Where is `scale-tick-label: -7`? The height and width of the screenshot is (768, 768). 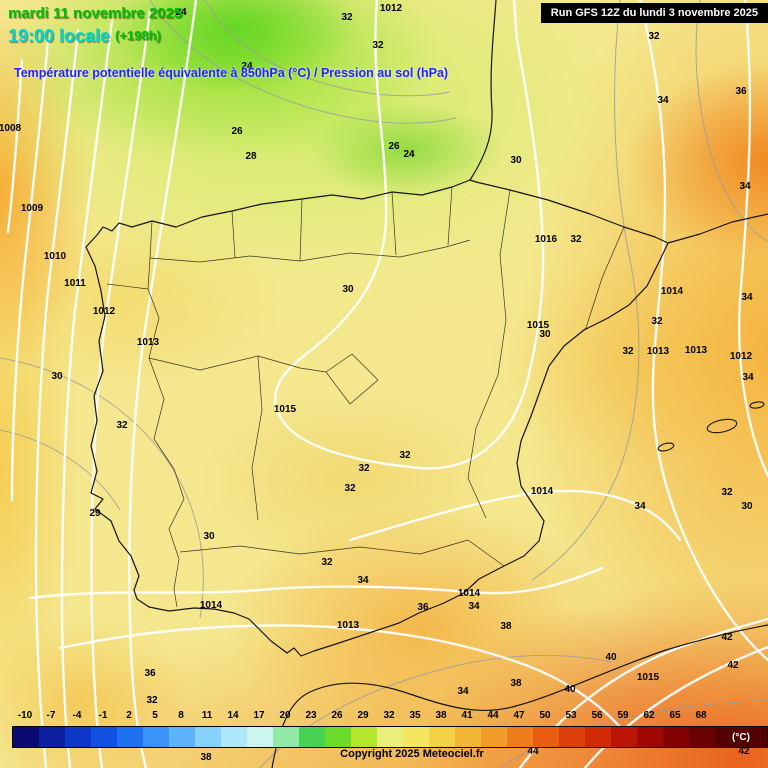
scale-tick-label: -7 is located at coordinates (51, 715).